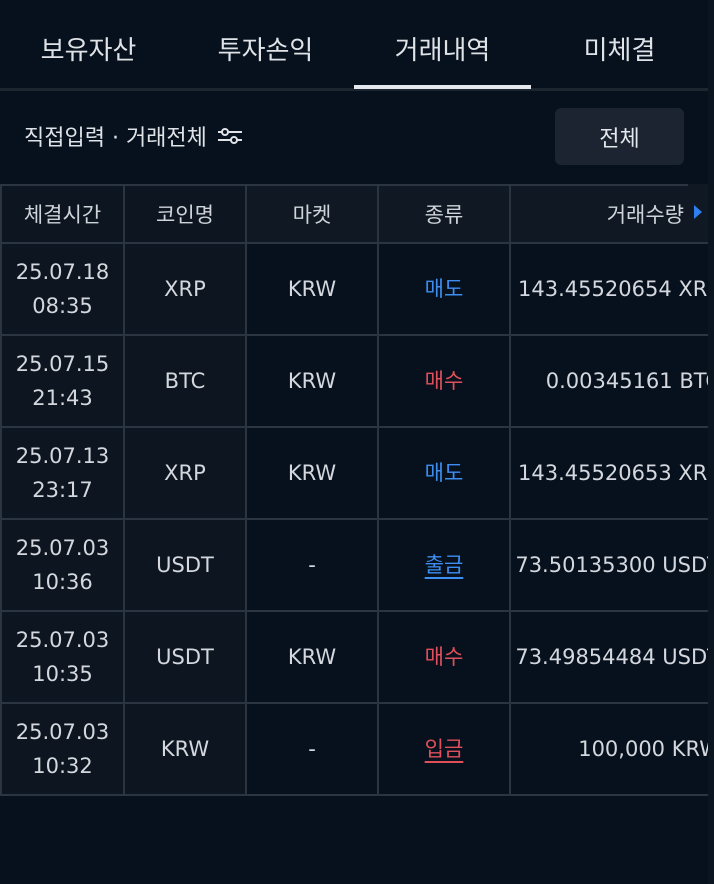 Image resolution: width=714 pixels, height=884 pixels. Describe the element at coordinates (442, 59) in the screenshot. I see `tab-history: 거래내역` at that location.